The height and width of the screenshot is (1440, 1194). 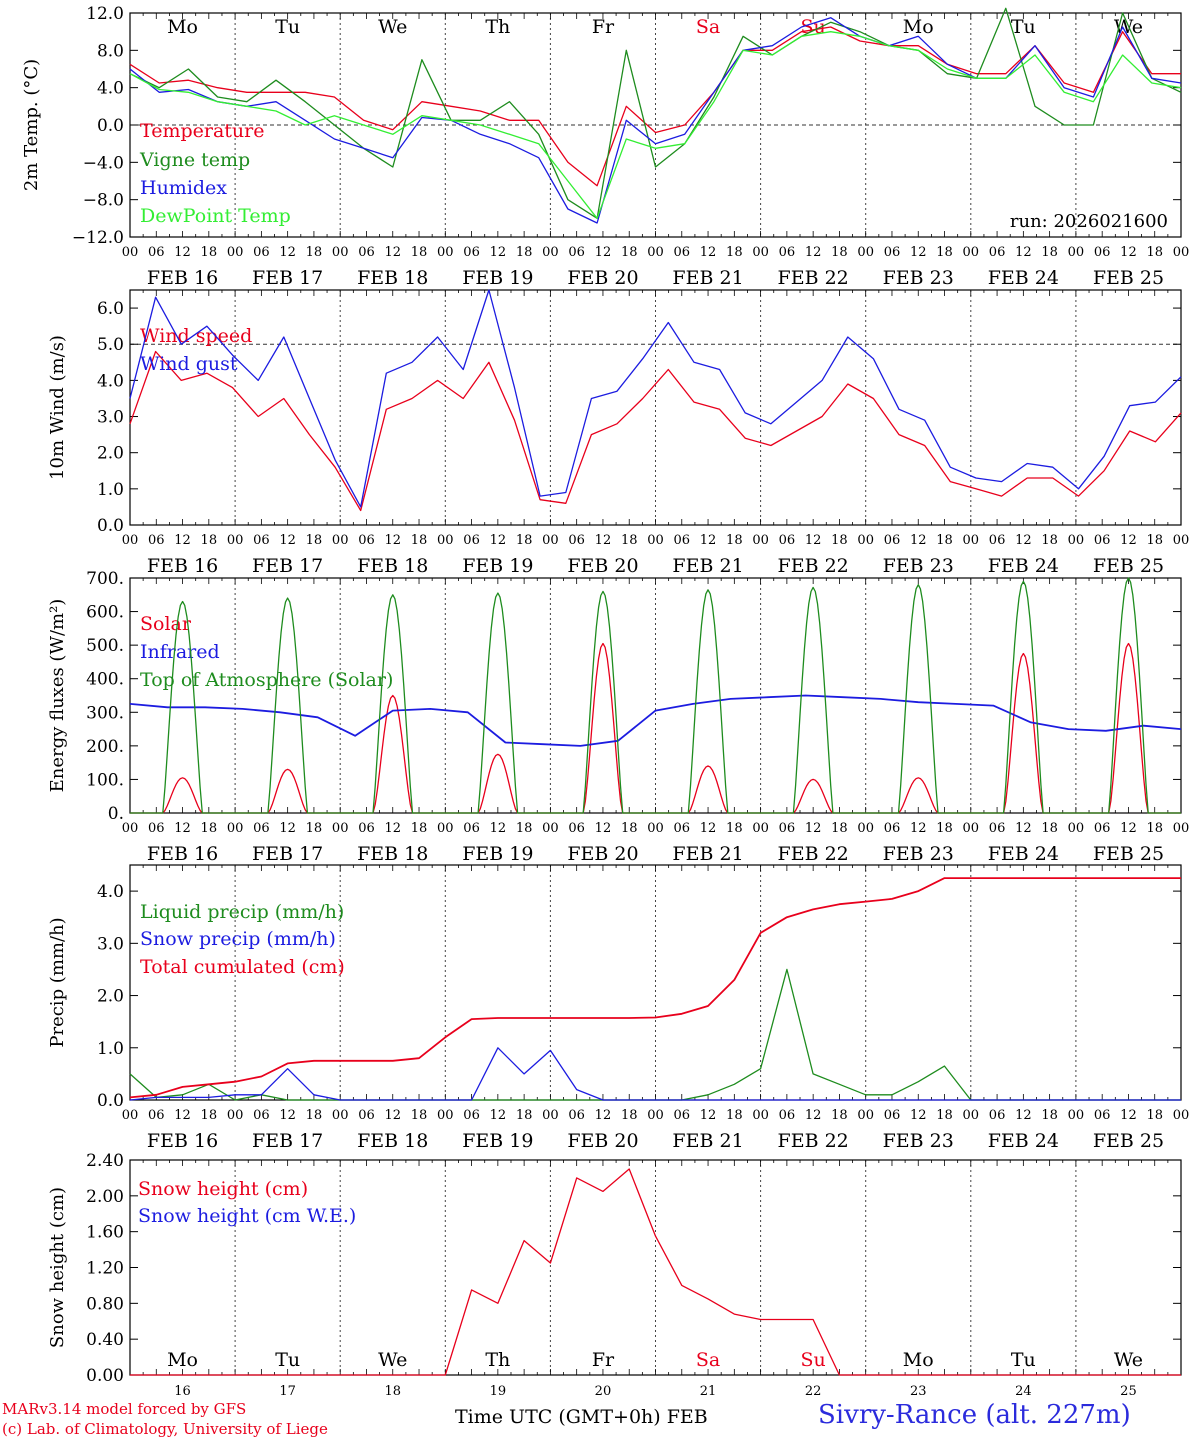 I want to click on legend-entry: Infrared, so click(x=180, y=652).